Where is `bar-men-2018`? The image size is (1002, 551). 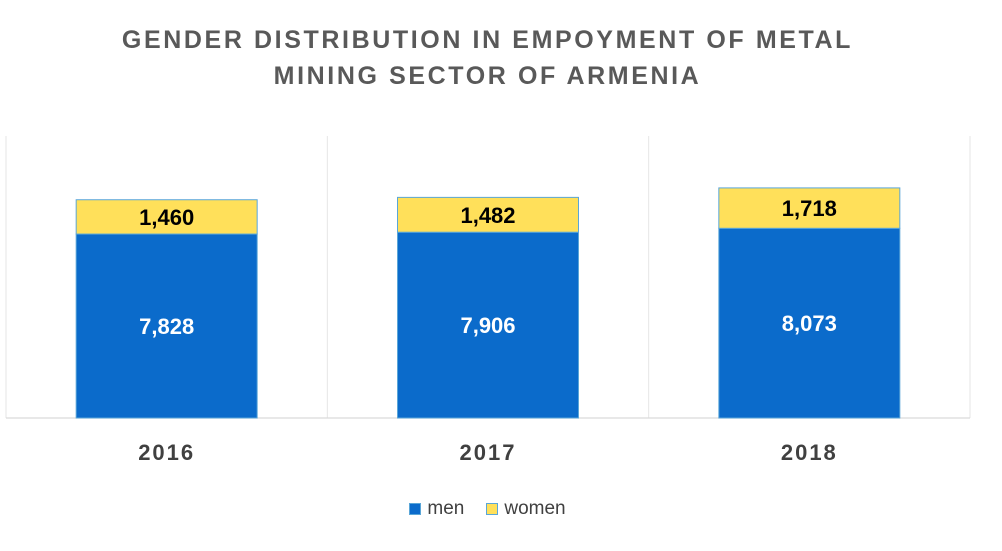
bar-men-2018 is located at coordinates (809, 323).